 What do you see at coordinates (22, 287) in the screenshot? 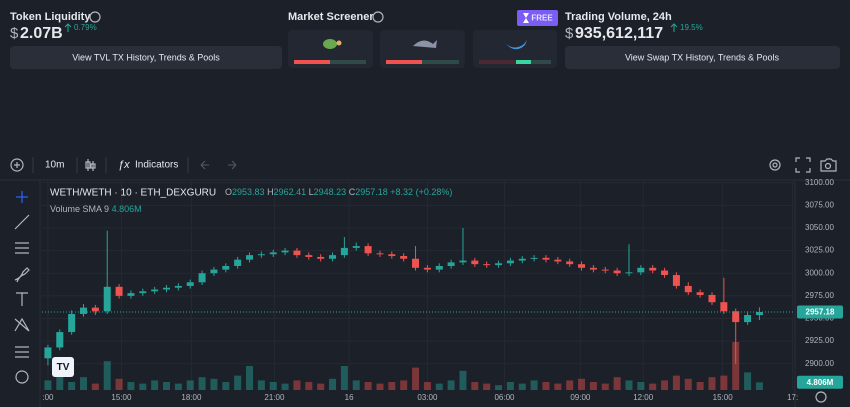
I see `drawing-tools` at bounding box center [22, 287].